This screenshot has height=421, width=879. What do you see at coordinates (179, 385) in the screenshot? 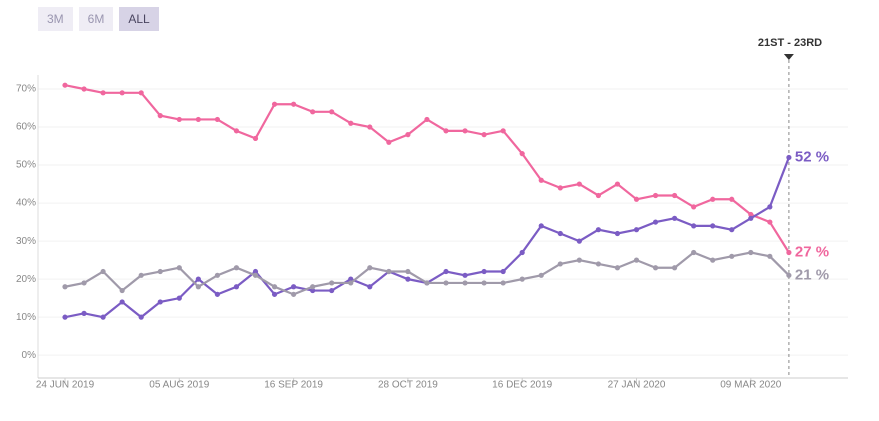
I see `x-tick-label: 05 AUG 2019` at bounding box center [179, 385].